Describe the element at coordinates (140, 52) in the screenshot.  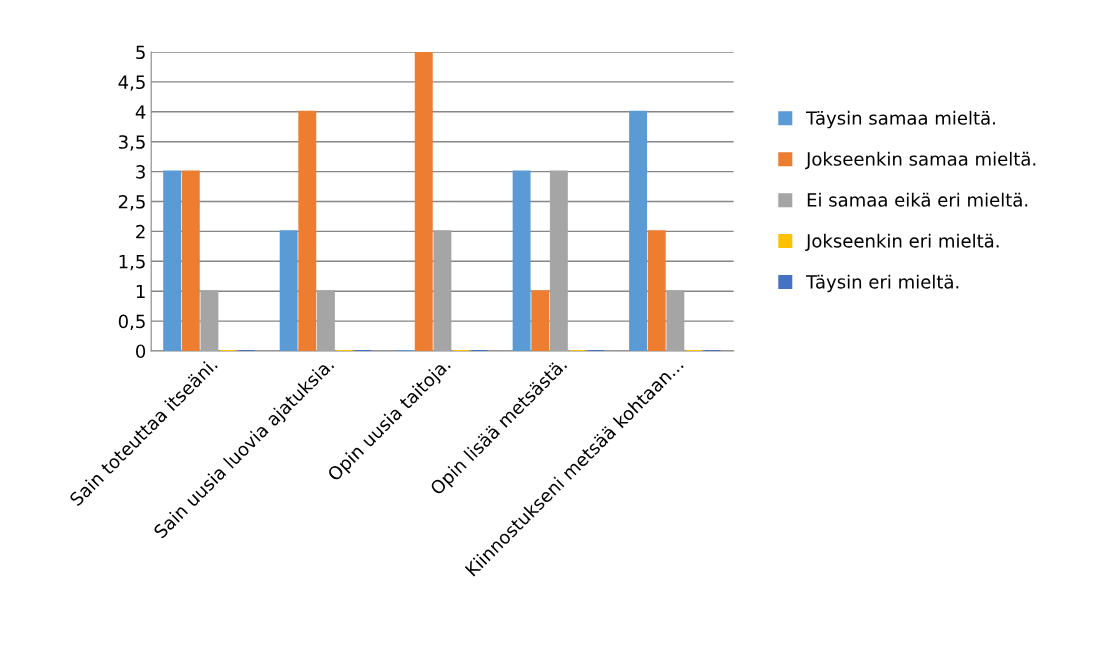
I see `y-tick-label: 5` at that location.